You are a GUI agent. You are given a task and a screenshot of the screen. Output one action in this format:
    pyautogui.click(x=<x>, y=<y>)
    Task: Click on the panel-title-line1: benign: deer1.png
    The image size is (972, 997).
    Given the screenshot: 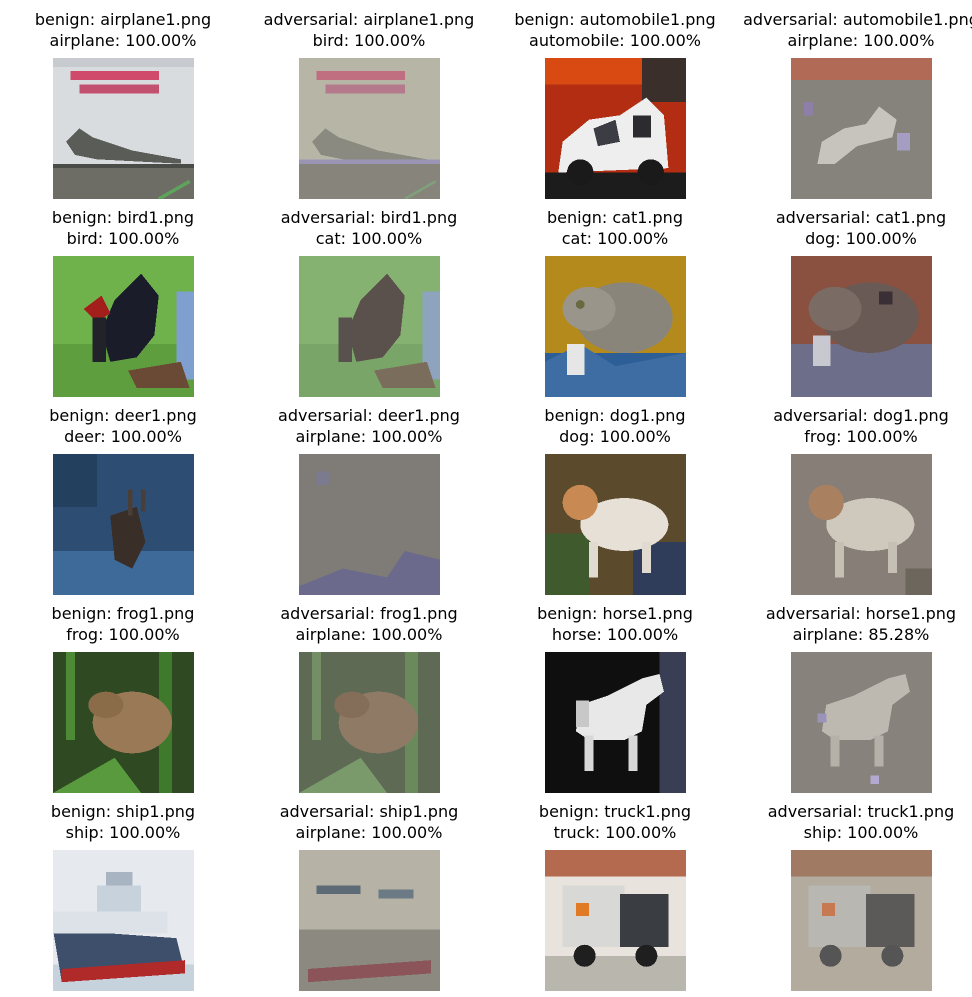 What is the action you would take?
    pyautogui.click(x=123, y=415)
    